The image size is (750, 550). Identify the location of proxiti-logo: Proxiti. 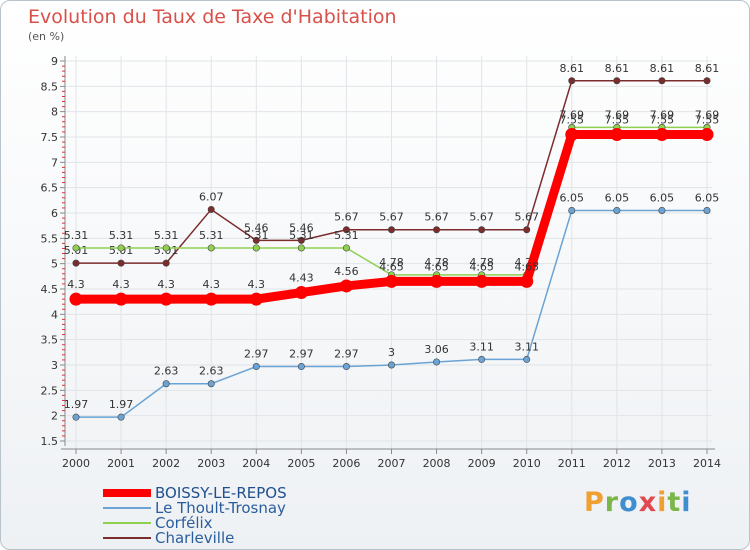
(638, 502).